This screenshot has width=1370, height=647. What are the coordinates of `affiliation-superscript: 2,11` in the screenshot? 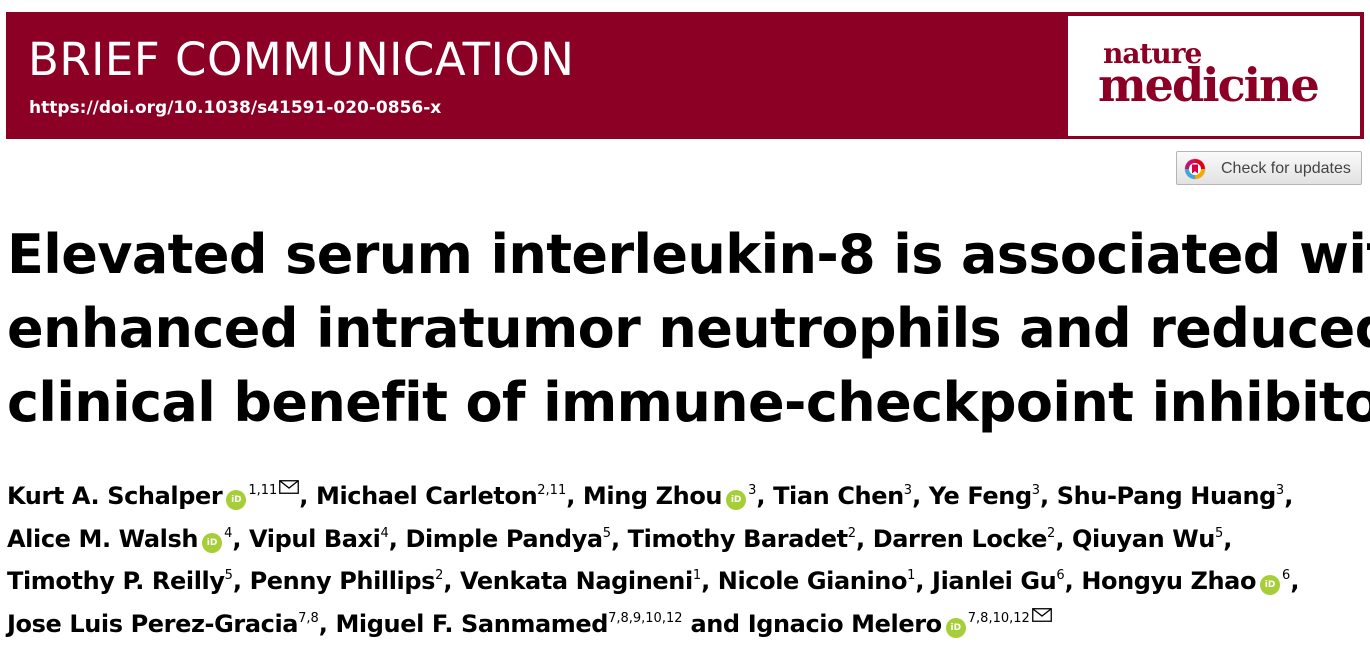 It's located at (552, 490).